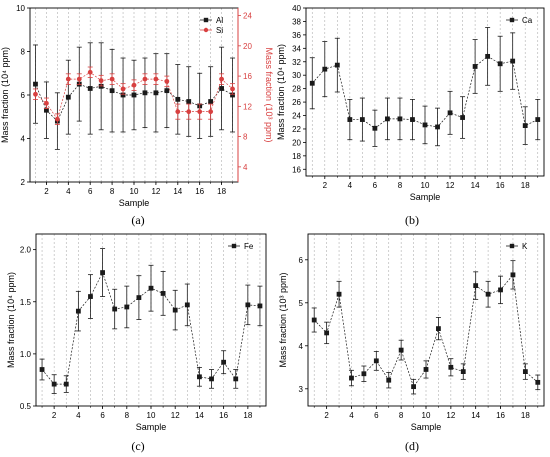 This screenshot has height=457, width=550. What do you see at coordinates (296, 8) in the screenshot?
I see `y-tick-label: 40` at bounding box center [296, 8].